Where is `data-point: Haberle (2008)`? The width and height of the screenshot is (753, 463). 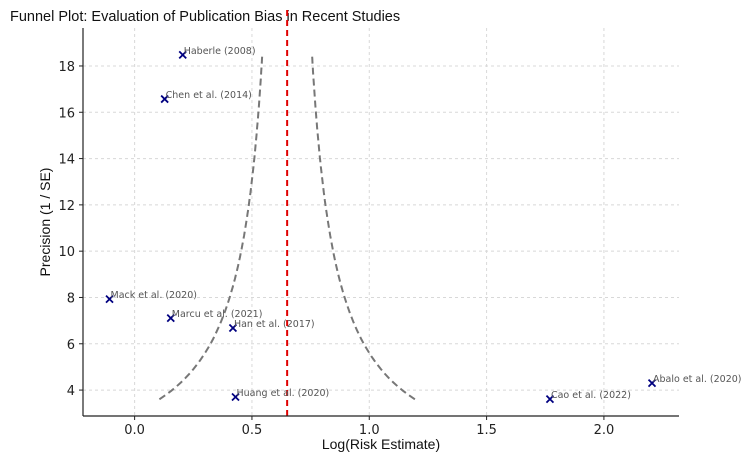
data-point: Haberle (2008) is located at coordinates (217, 52).